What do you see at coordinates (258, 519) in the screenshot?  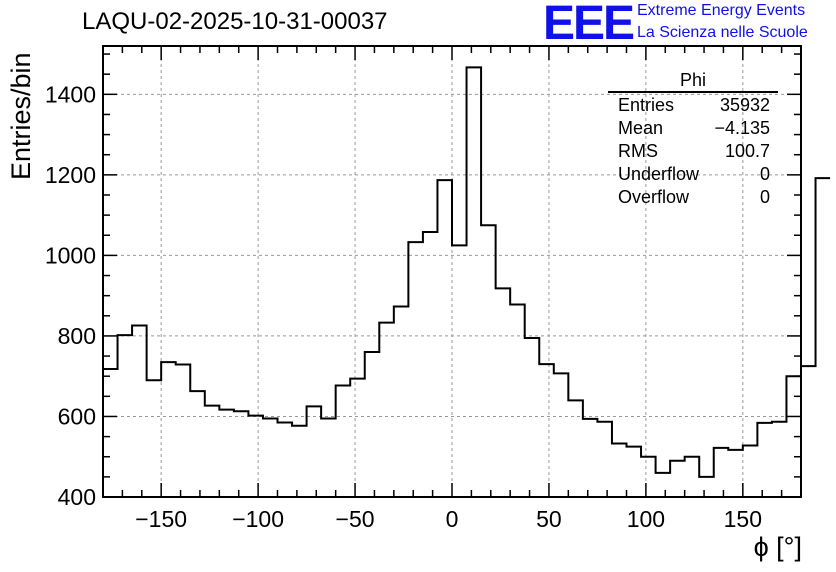 I see `x-tick-label: −100` at bounding box center [258, 519].